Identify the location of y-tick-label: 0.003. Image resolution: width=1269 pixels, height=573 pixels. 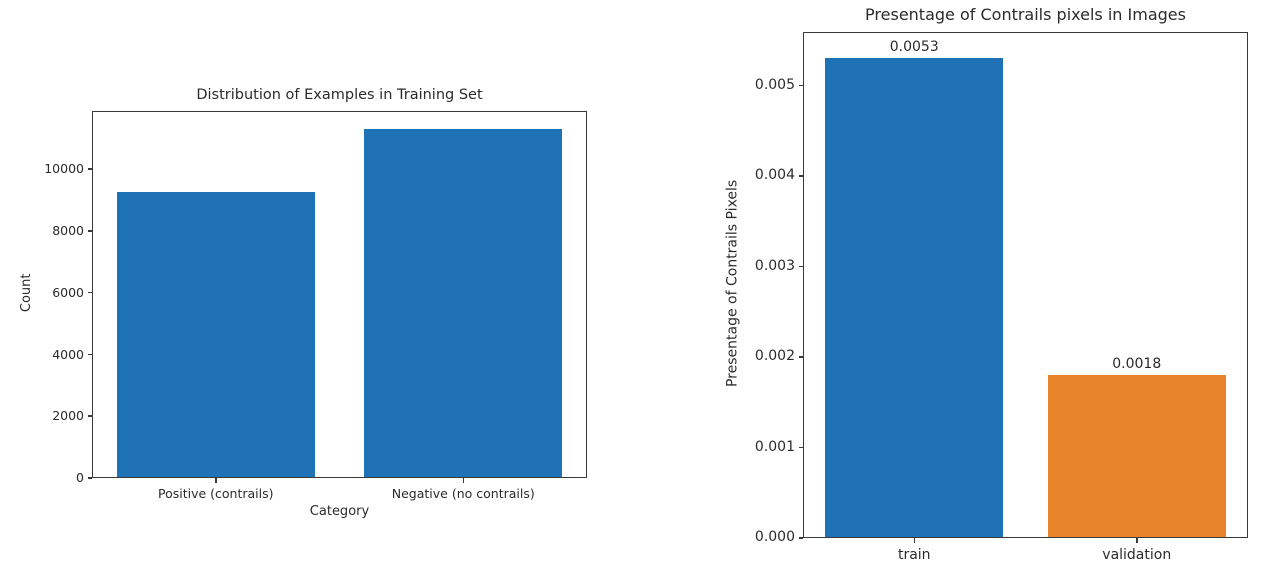
(774, 265).